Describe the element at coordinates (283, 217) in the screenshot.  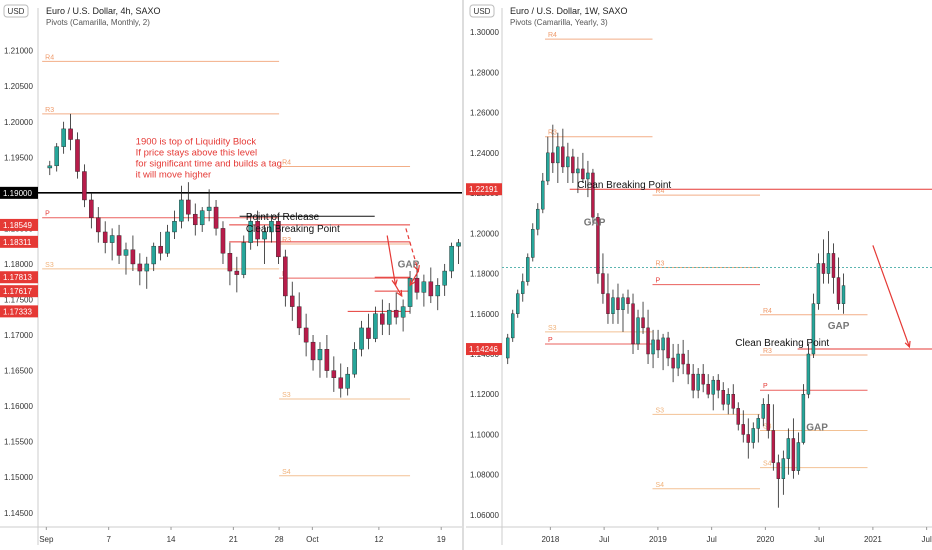
I see `annotation-text: Point of Release` at that location.